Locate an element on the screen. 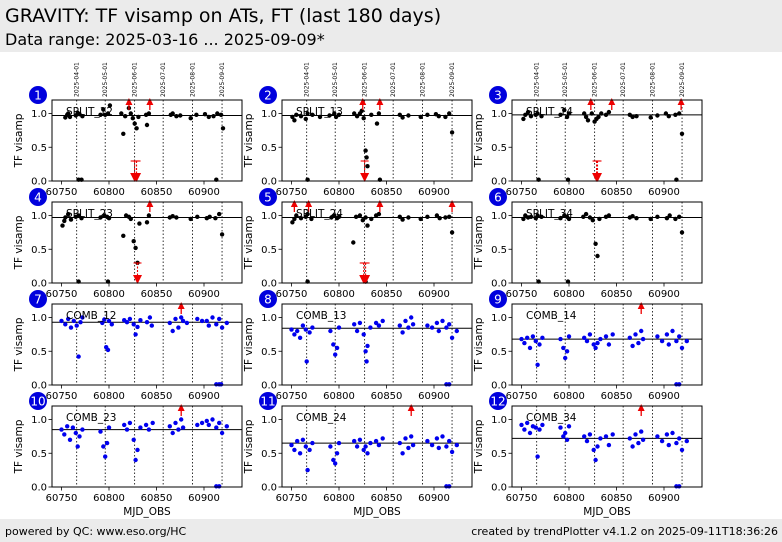 This screenshot has width=782, height=542. panel-label: SPLIT_24 is located at coordinates (319, 214).